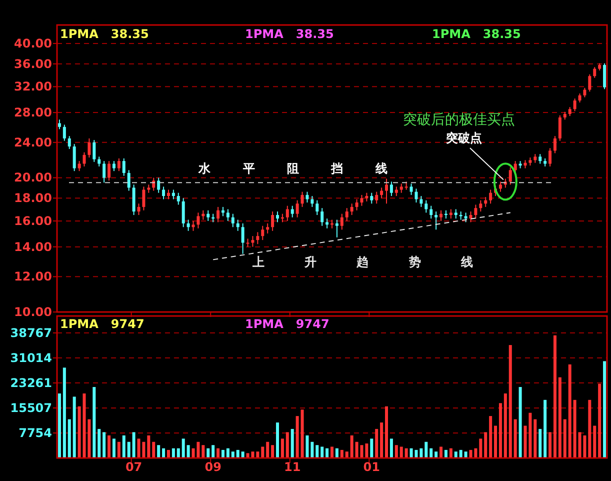  What do you see at coordinates (463, 138) in the screenshot?
I see `annotation: 突破点` at bounding box center [463, 138].